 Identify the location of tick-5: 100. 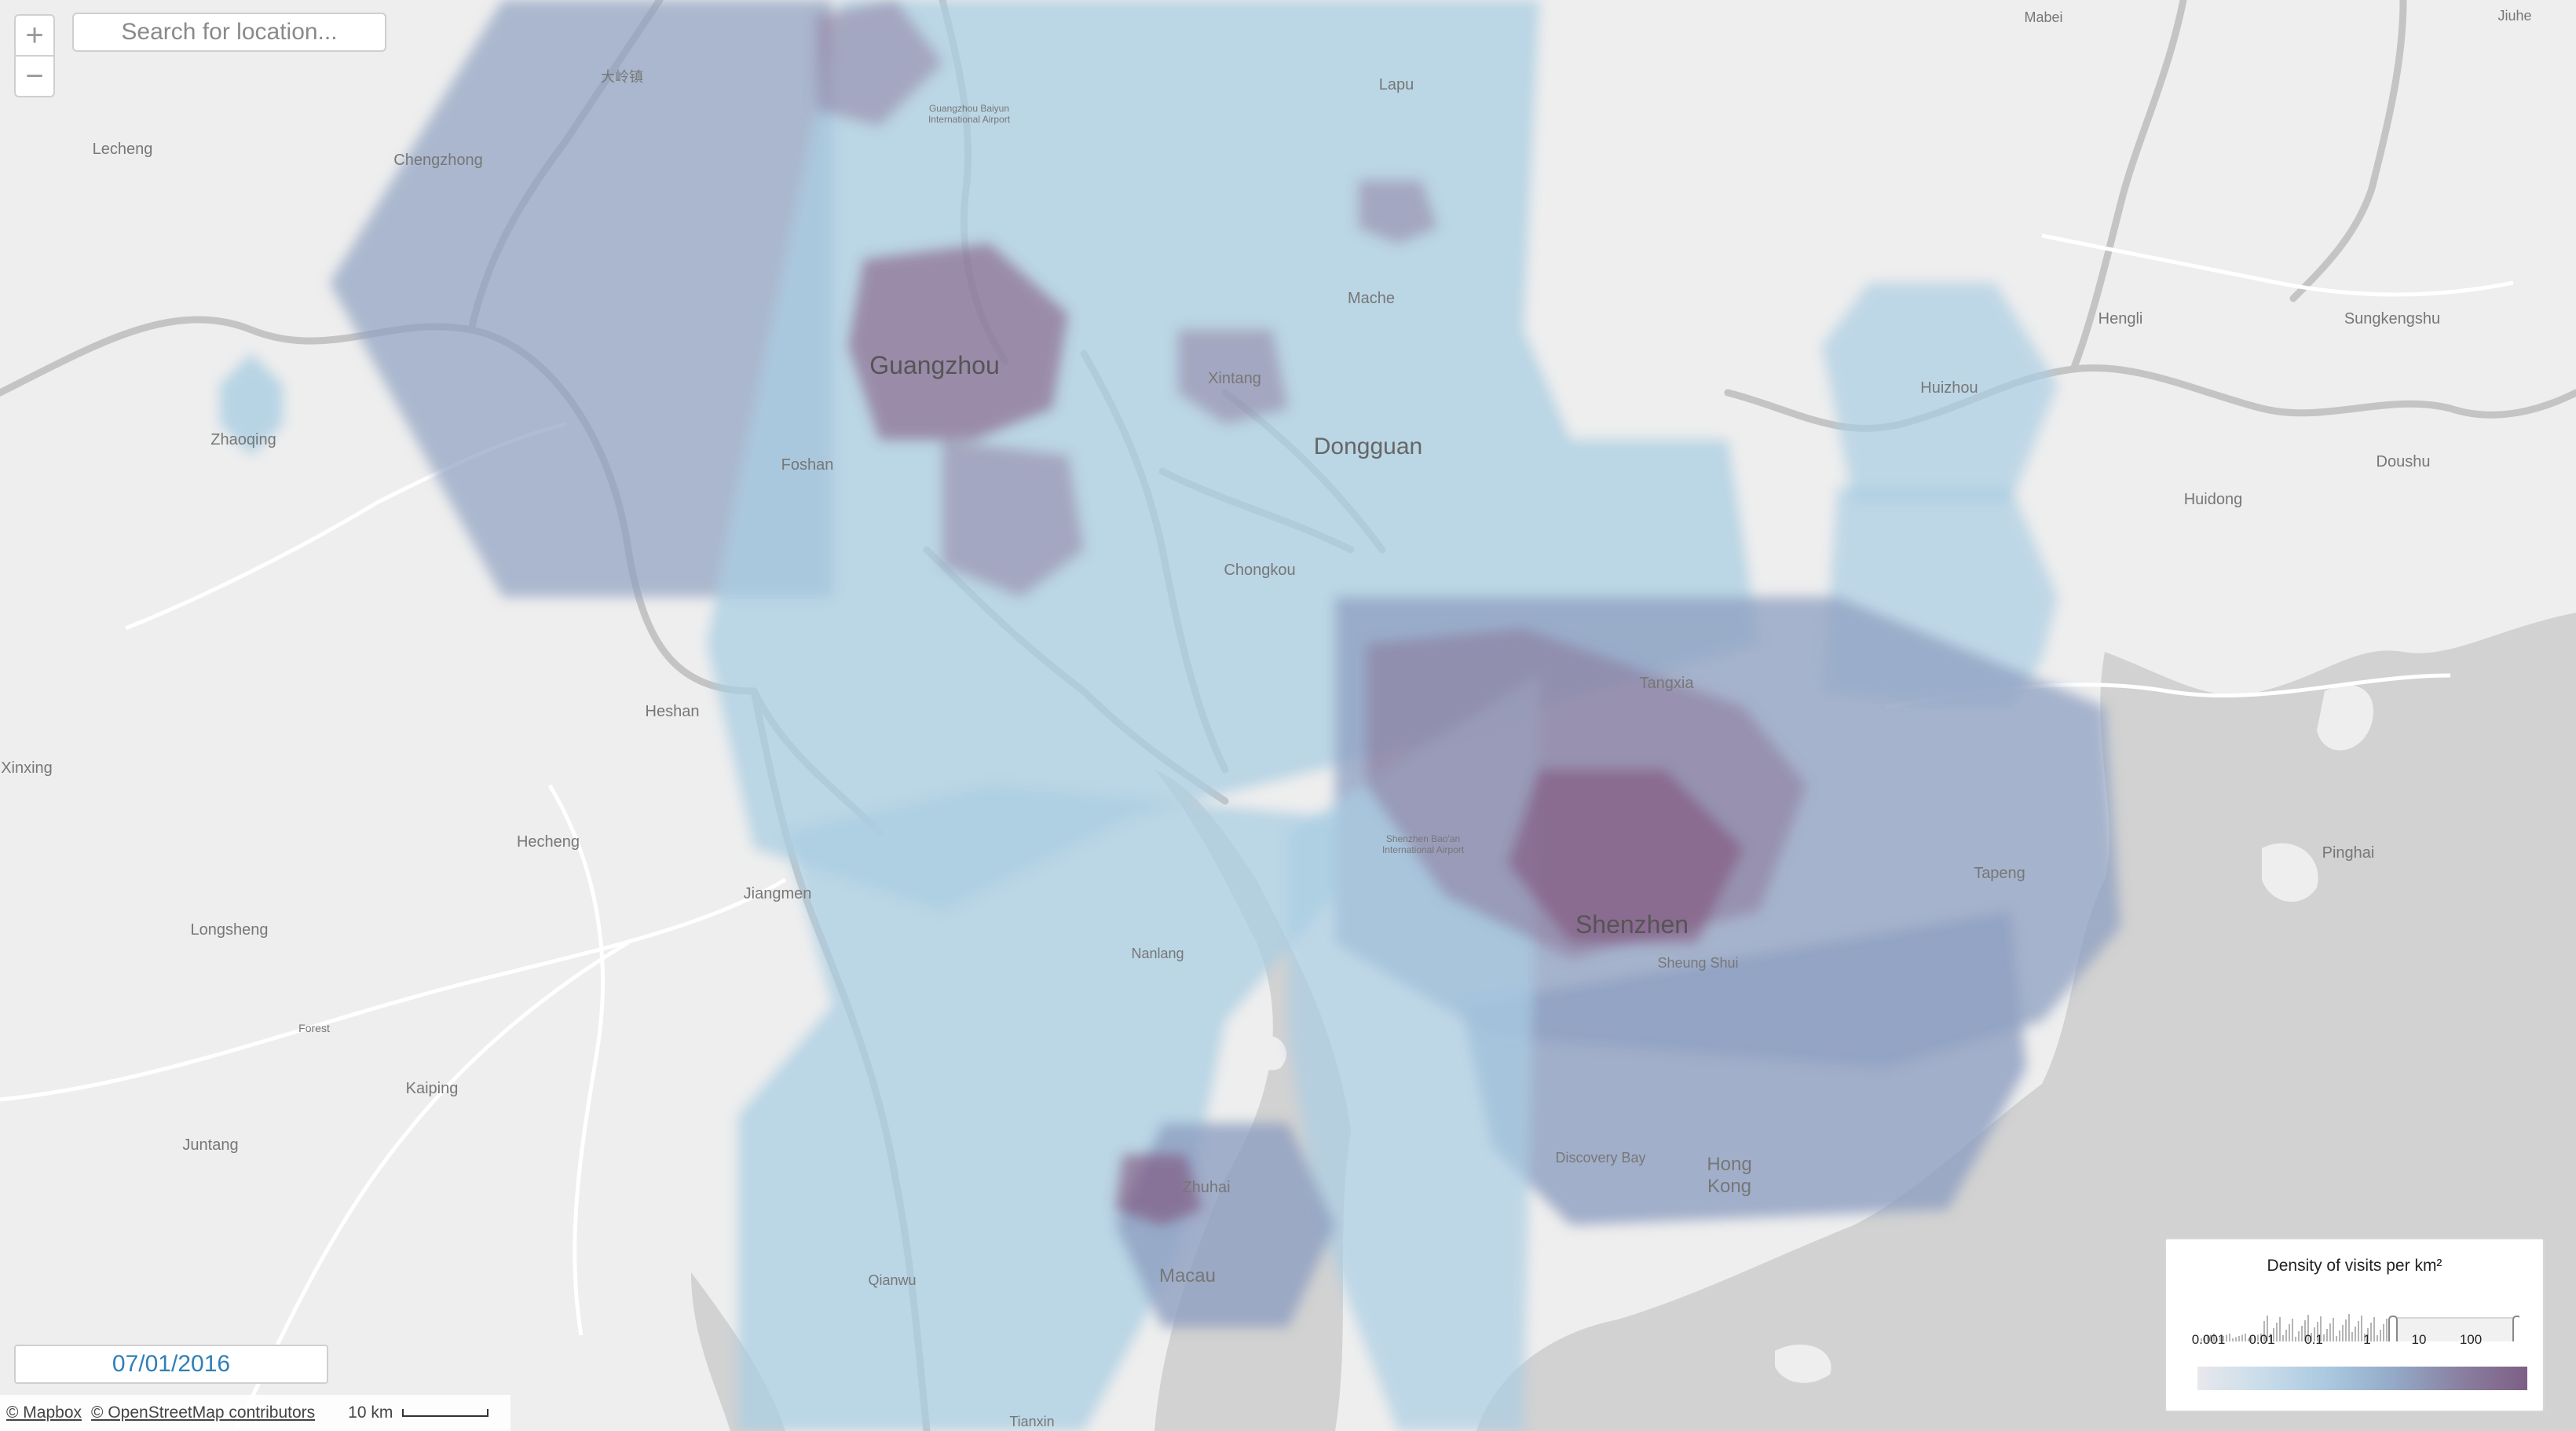
(2471, 1339).